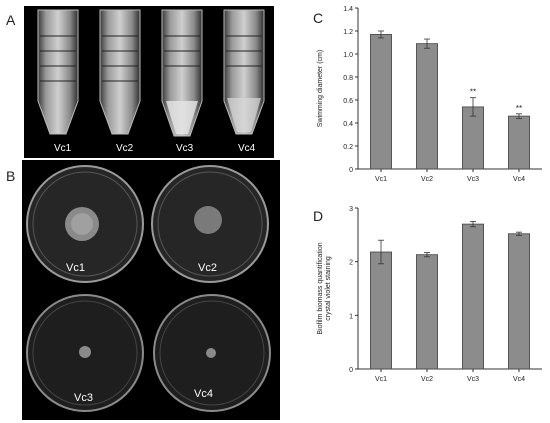  What do you see at coordinates (351, 316) in the screenshot?
I see `chart-d-y-tick-label: 1` at bounding box center [351, 316].